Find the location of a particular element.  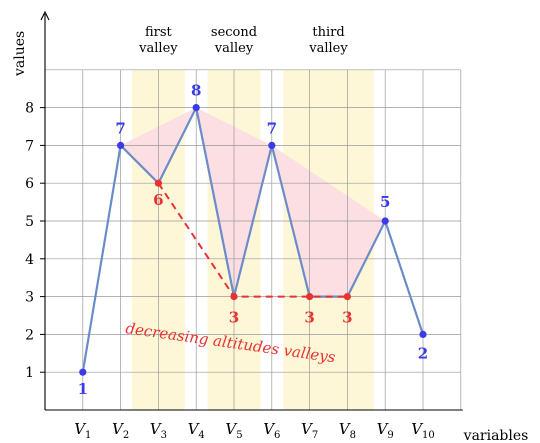

data-label: 2 is located at coordinates (423, 353).